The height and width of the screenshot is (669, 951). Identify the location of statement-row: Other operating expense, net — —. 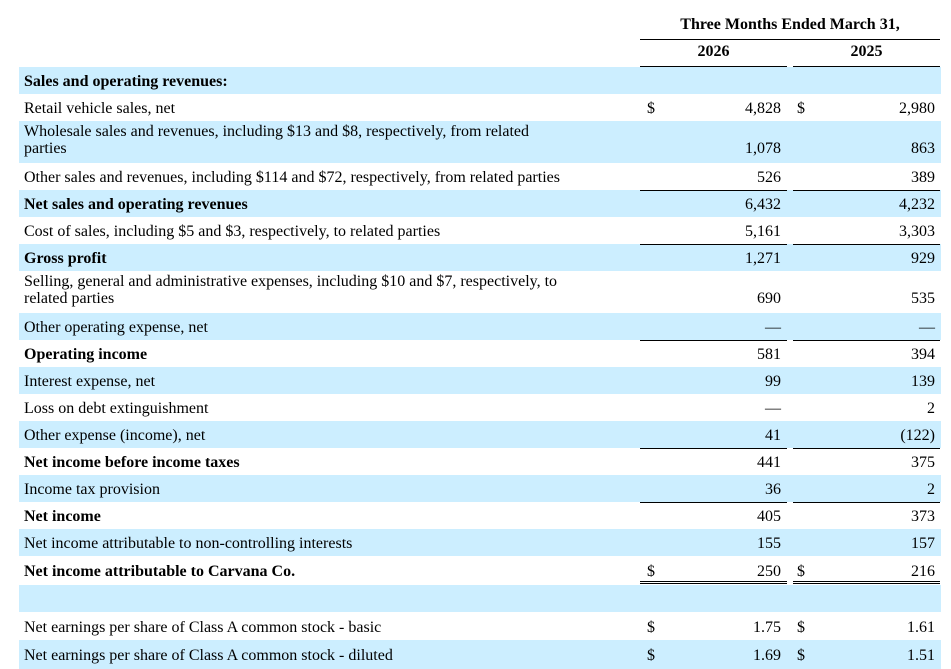
(480, 326).